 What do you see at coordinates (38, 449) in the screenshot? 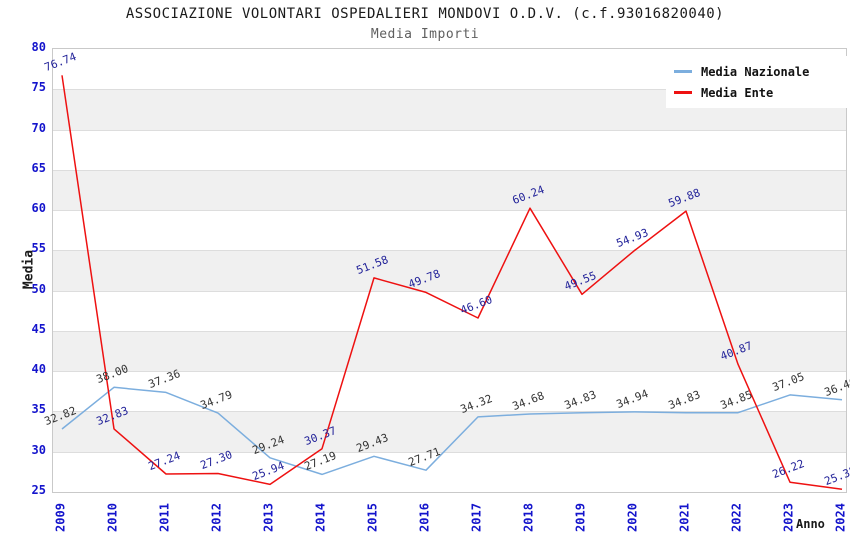
I see `y-tick-label: 30` at bounding box center [38, 449].